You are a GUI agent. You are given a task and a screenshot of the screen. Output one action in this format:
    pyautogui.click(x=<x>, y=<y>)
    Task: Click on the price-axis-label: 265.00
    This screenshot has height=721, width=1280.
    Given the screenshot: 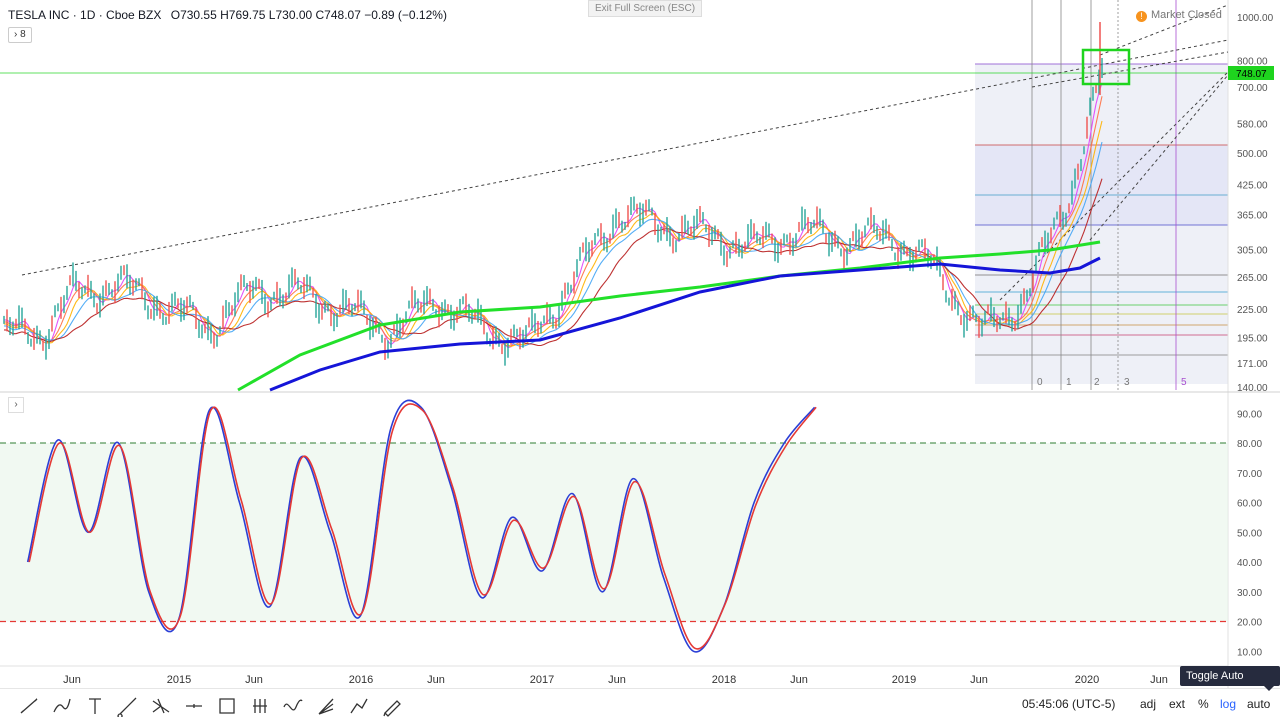 What is the action you would take?
    pyautogui.click(x=1252, y=278)
    